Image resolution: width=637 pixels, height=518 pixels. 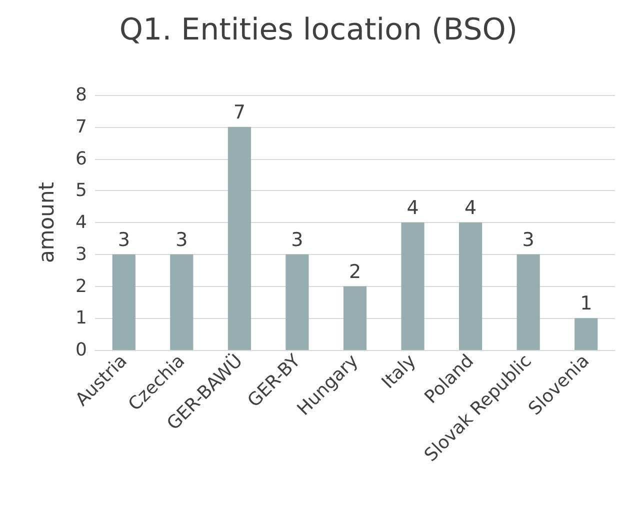 I want to click on y-tick-label: 8, so click(x=81, y=95).